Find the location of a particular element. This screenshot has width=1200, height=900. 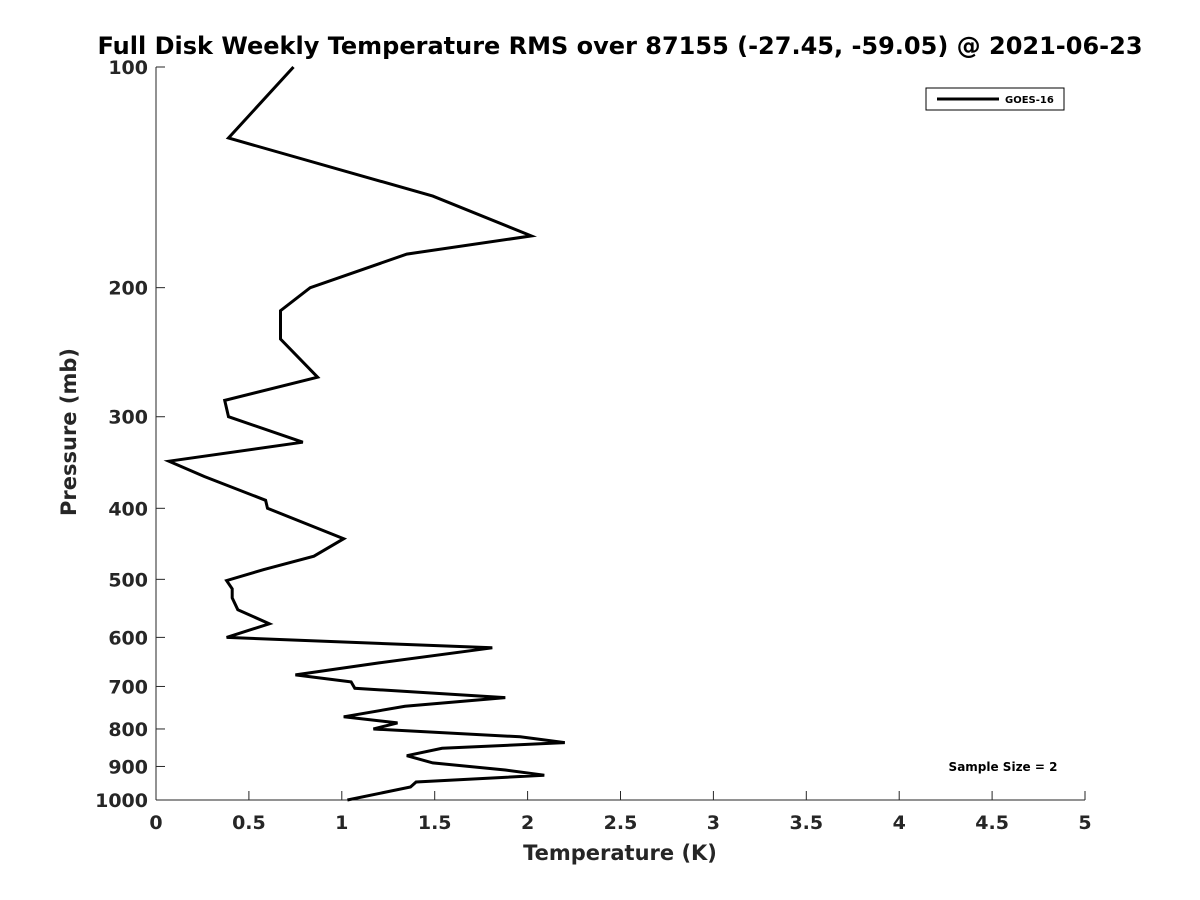

x-tick-label: 1.5 is located at coordinates (435, 823).